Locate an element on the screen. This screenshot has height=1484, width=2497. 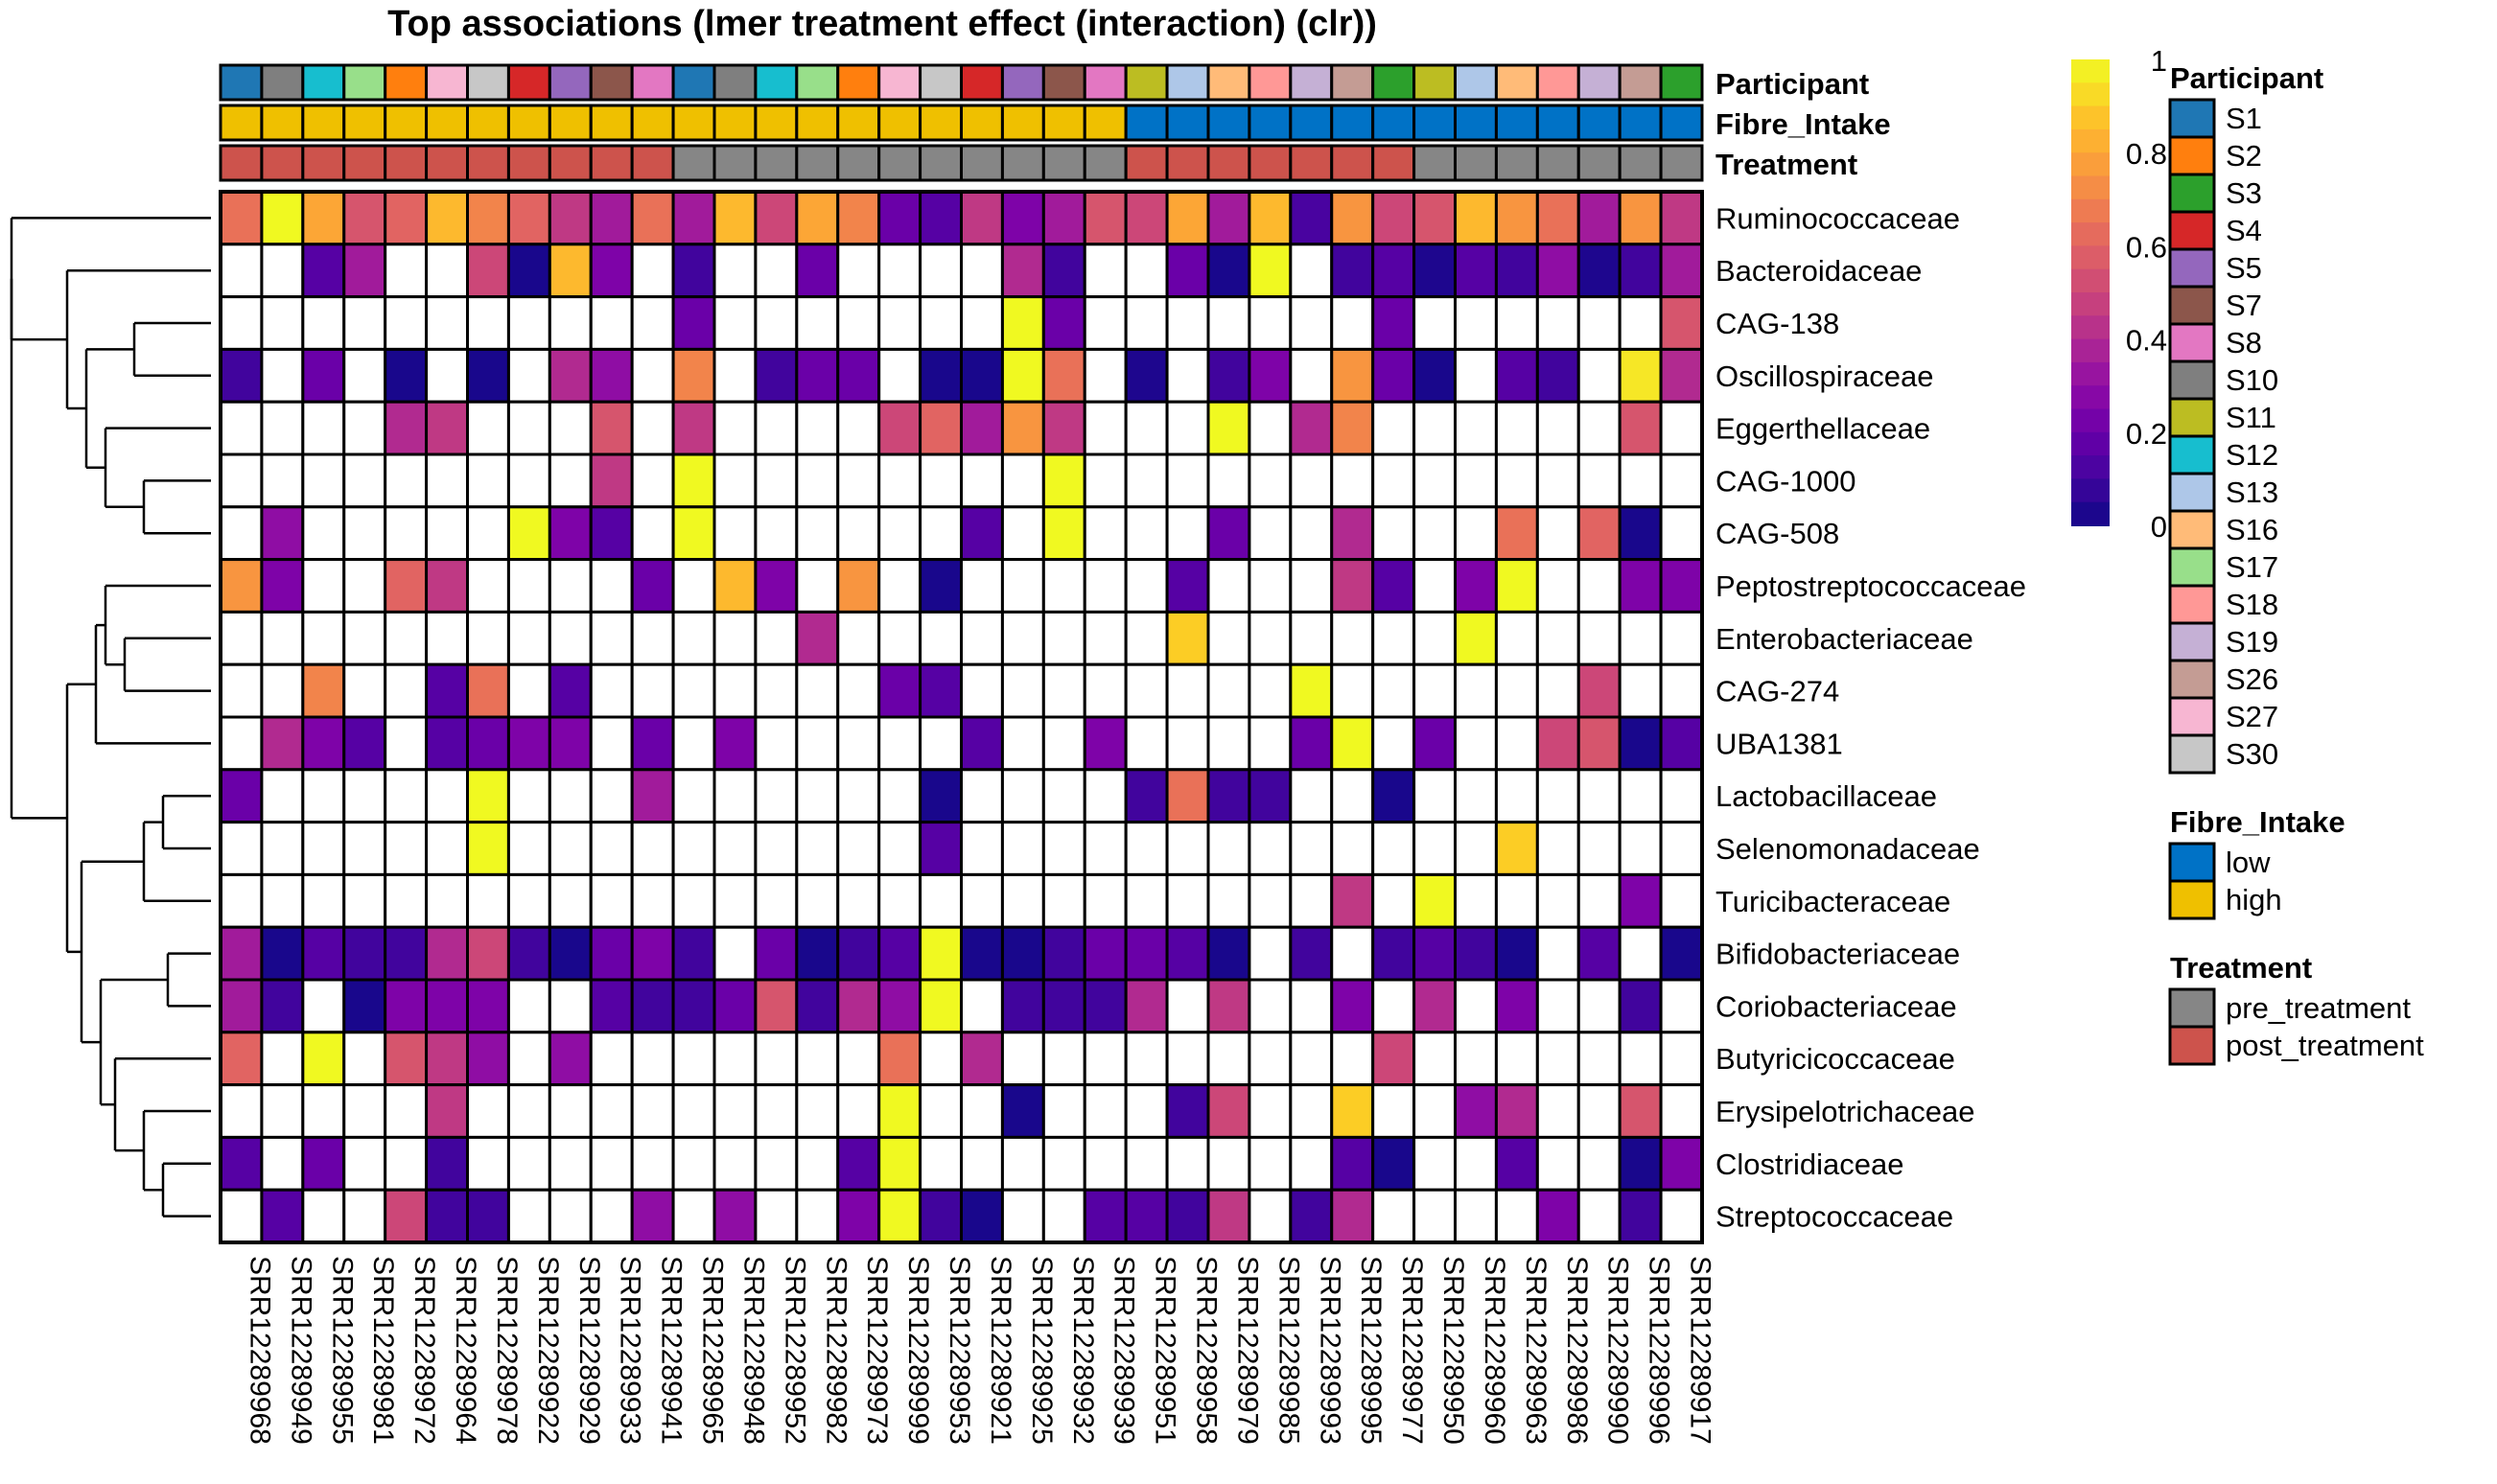
legend-label: S8 is located at coordinates (2244, 342).